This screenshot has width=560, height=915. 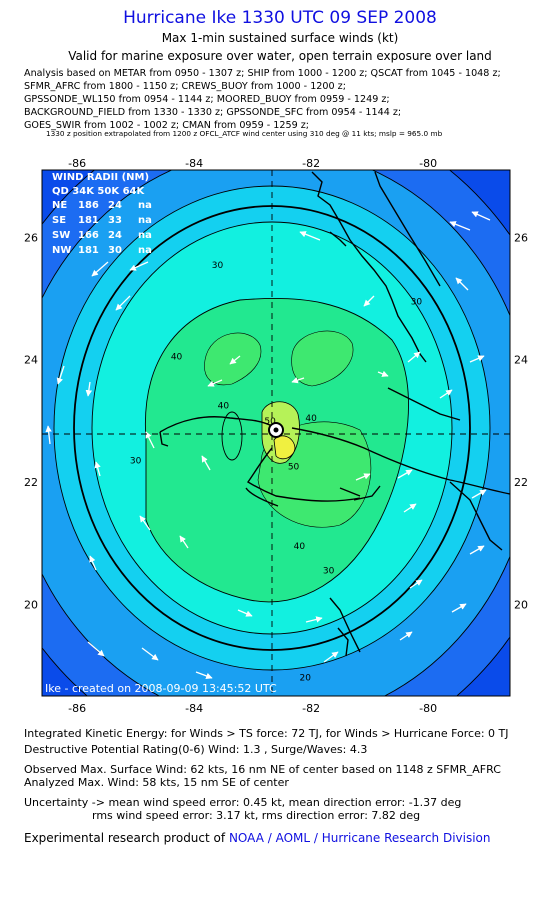 I want to click on radii-34kt: 186, so click(x=88, y=205).